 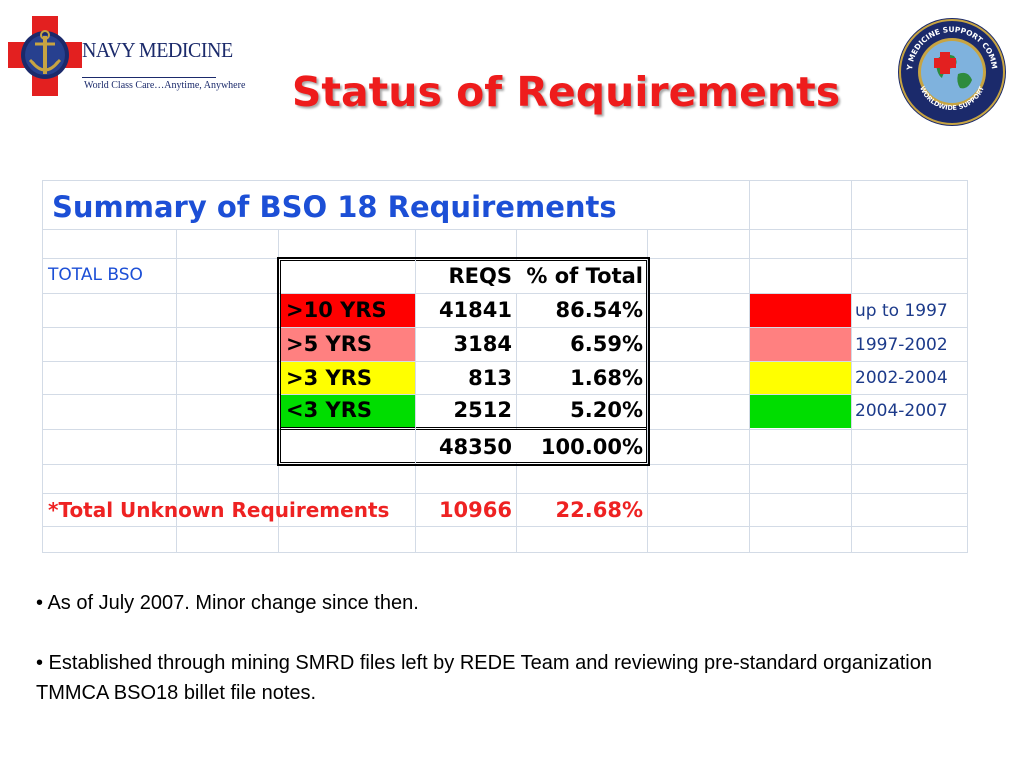 I want to click on row-pct: 1.68%, so click(x=606, y=378).